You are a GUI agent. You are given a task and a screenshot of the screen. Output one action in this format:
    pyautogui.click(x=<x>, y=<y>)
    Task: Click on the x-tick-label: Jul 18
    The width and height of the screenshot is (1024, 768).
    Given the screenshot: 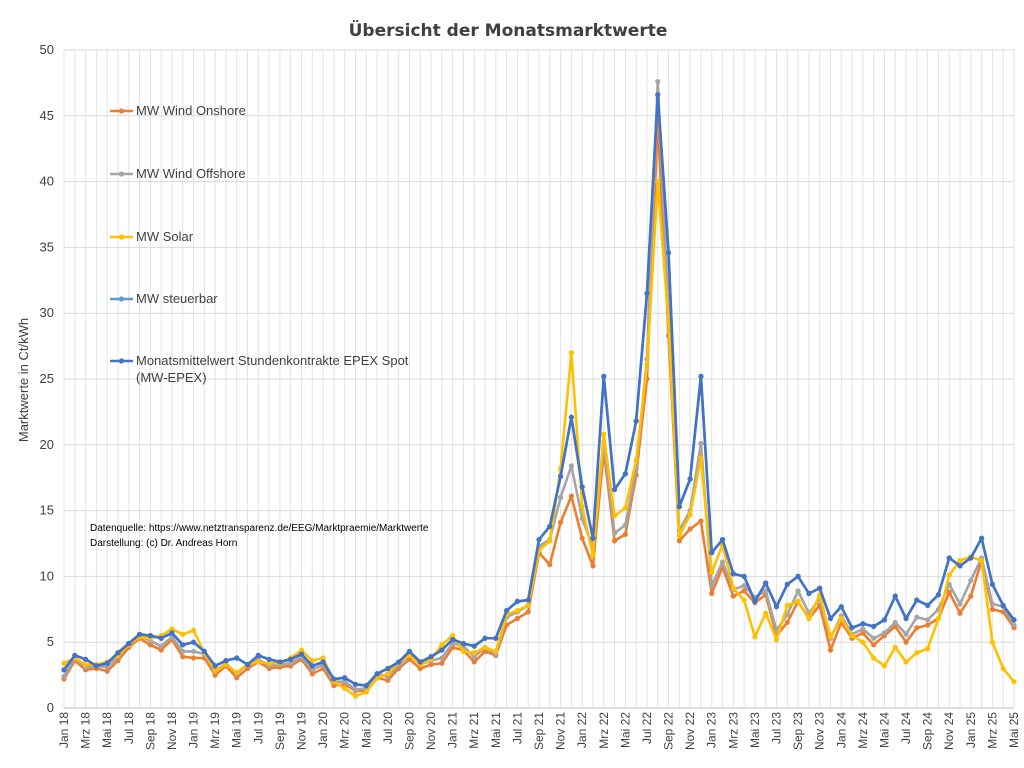 What is the action you would take?
    pyautogui.click(x=129, y=728)
    